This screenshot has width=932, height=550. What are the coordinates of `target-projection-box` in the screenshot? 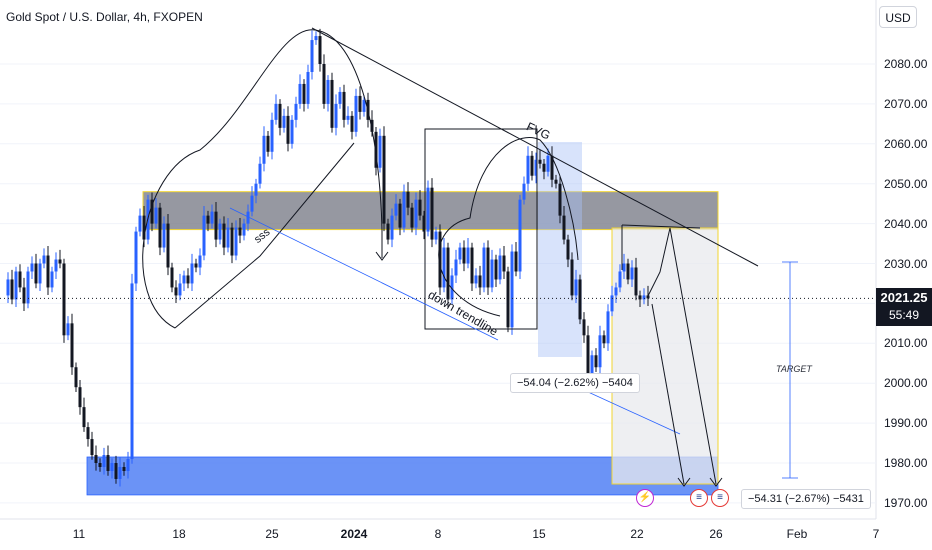 It's located at (665, 356).